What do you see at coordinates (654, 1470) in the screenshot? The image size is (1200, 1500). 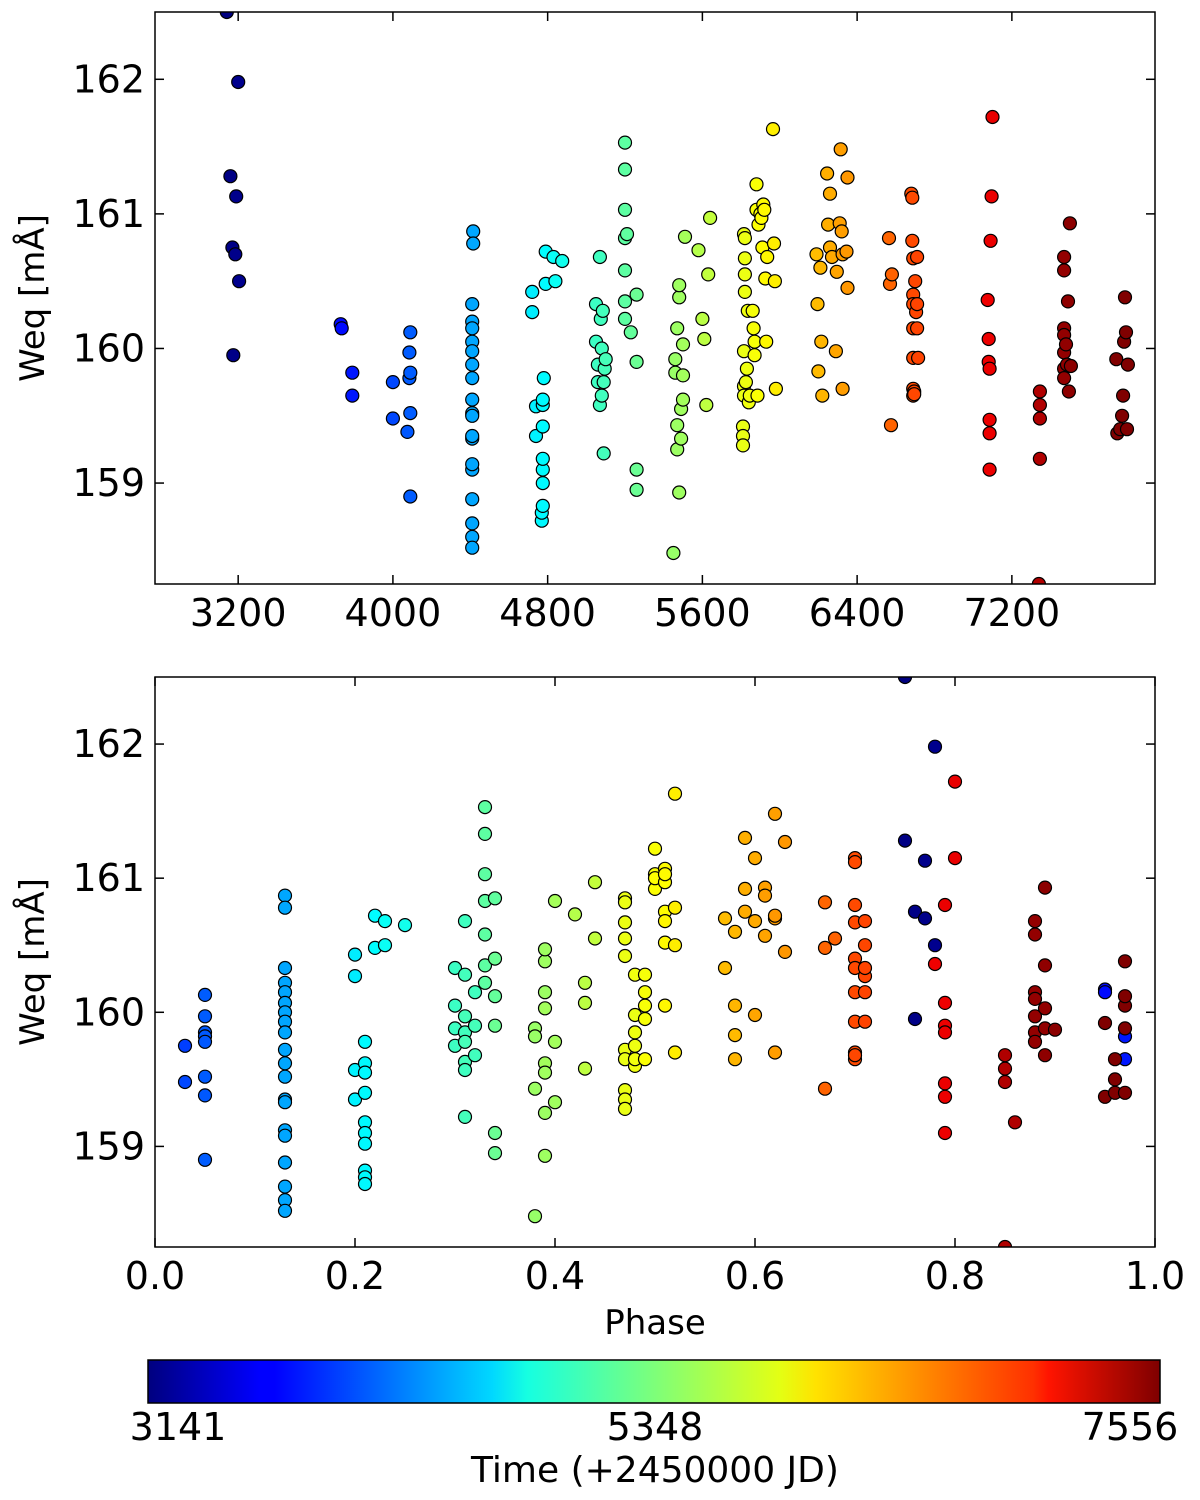 I see `colorbar-label: Time (+2450000 JD)` at bounding box center [654, 1470].